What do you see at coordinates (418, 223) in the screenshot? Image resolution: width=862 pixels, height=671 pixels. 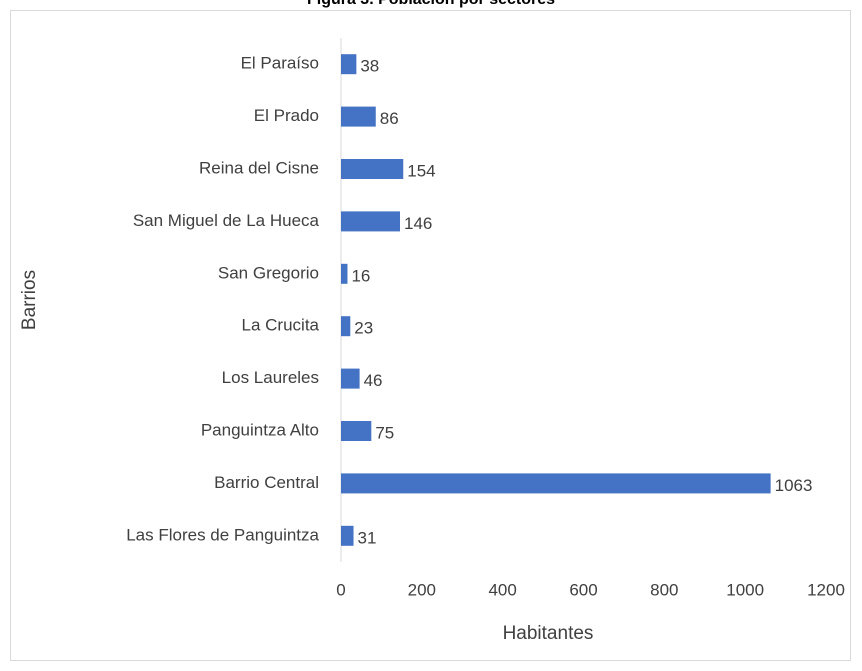 I see `value-label: 146` at bounding box center [418, 223].